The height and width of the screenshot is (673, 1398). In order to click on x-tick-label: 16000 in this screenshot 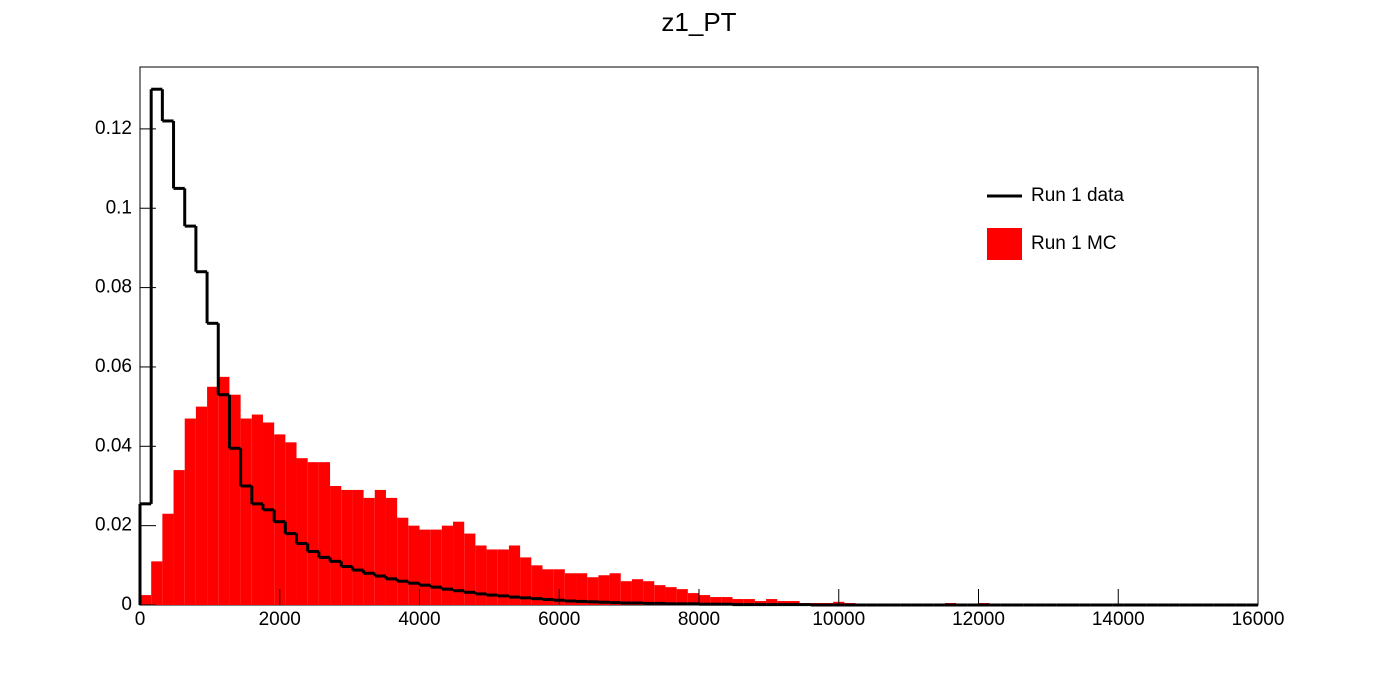, I will do `click(1258, 619)`.